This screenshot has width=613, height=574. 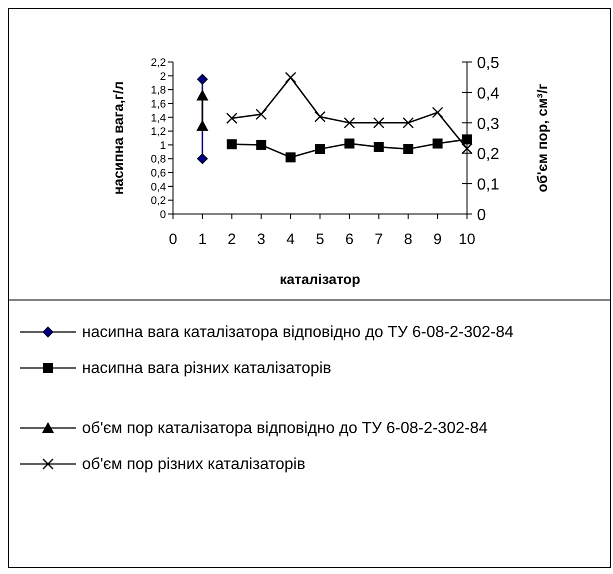 I want to click on y2-tick-label: 0,3, so click(x=488, y=124).